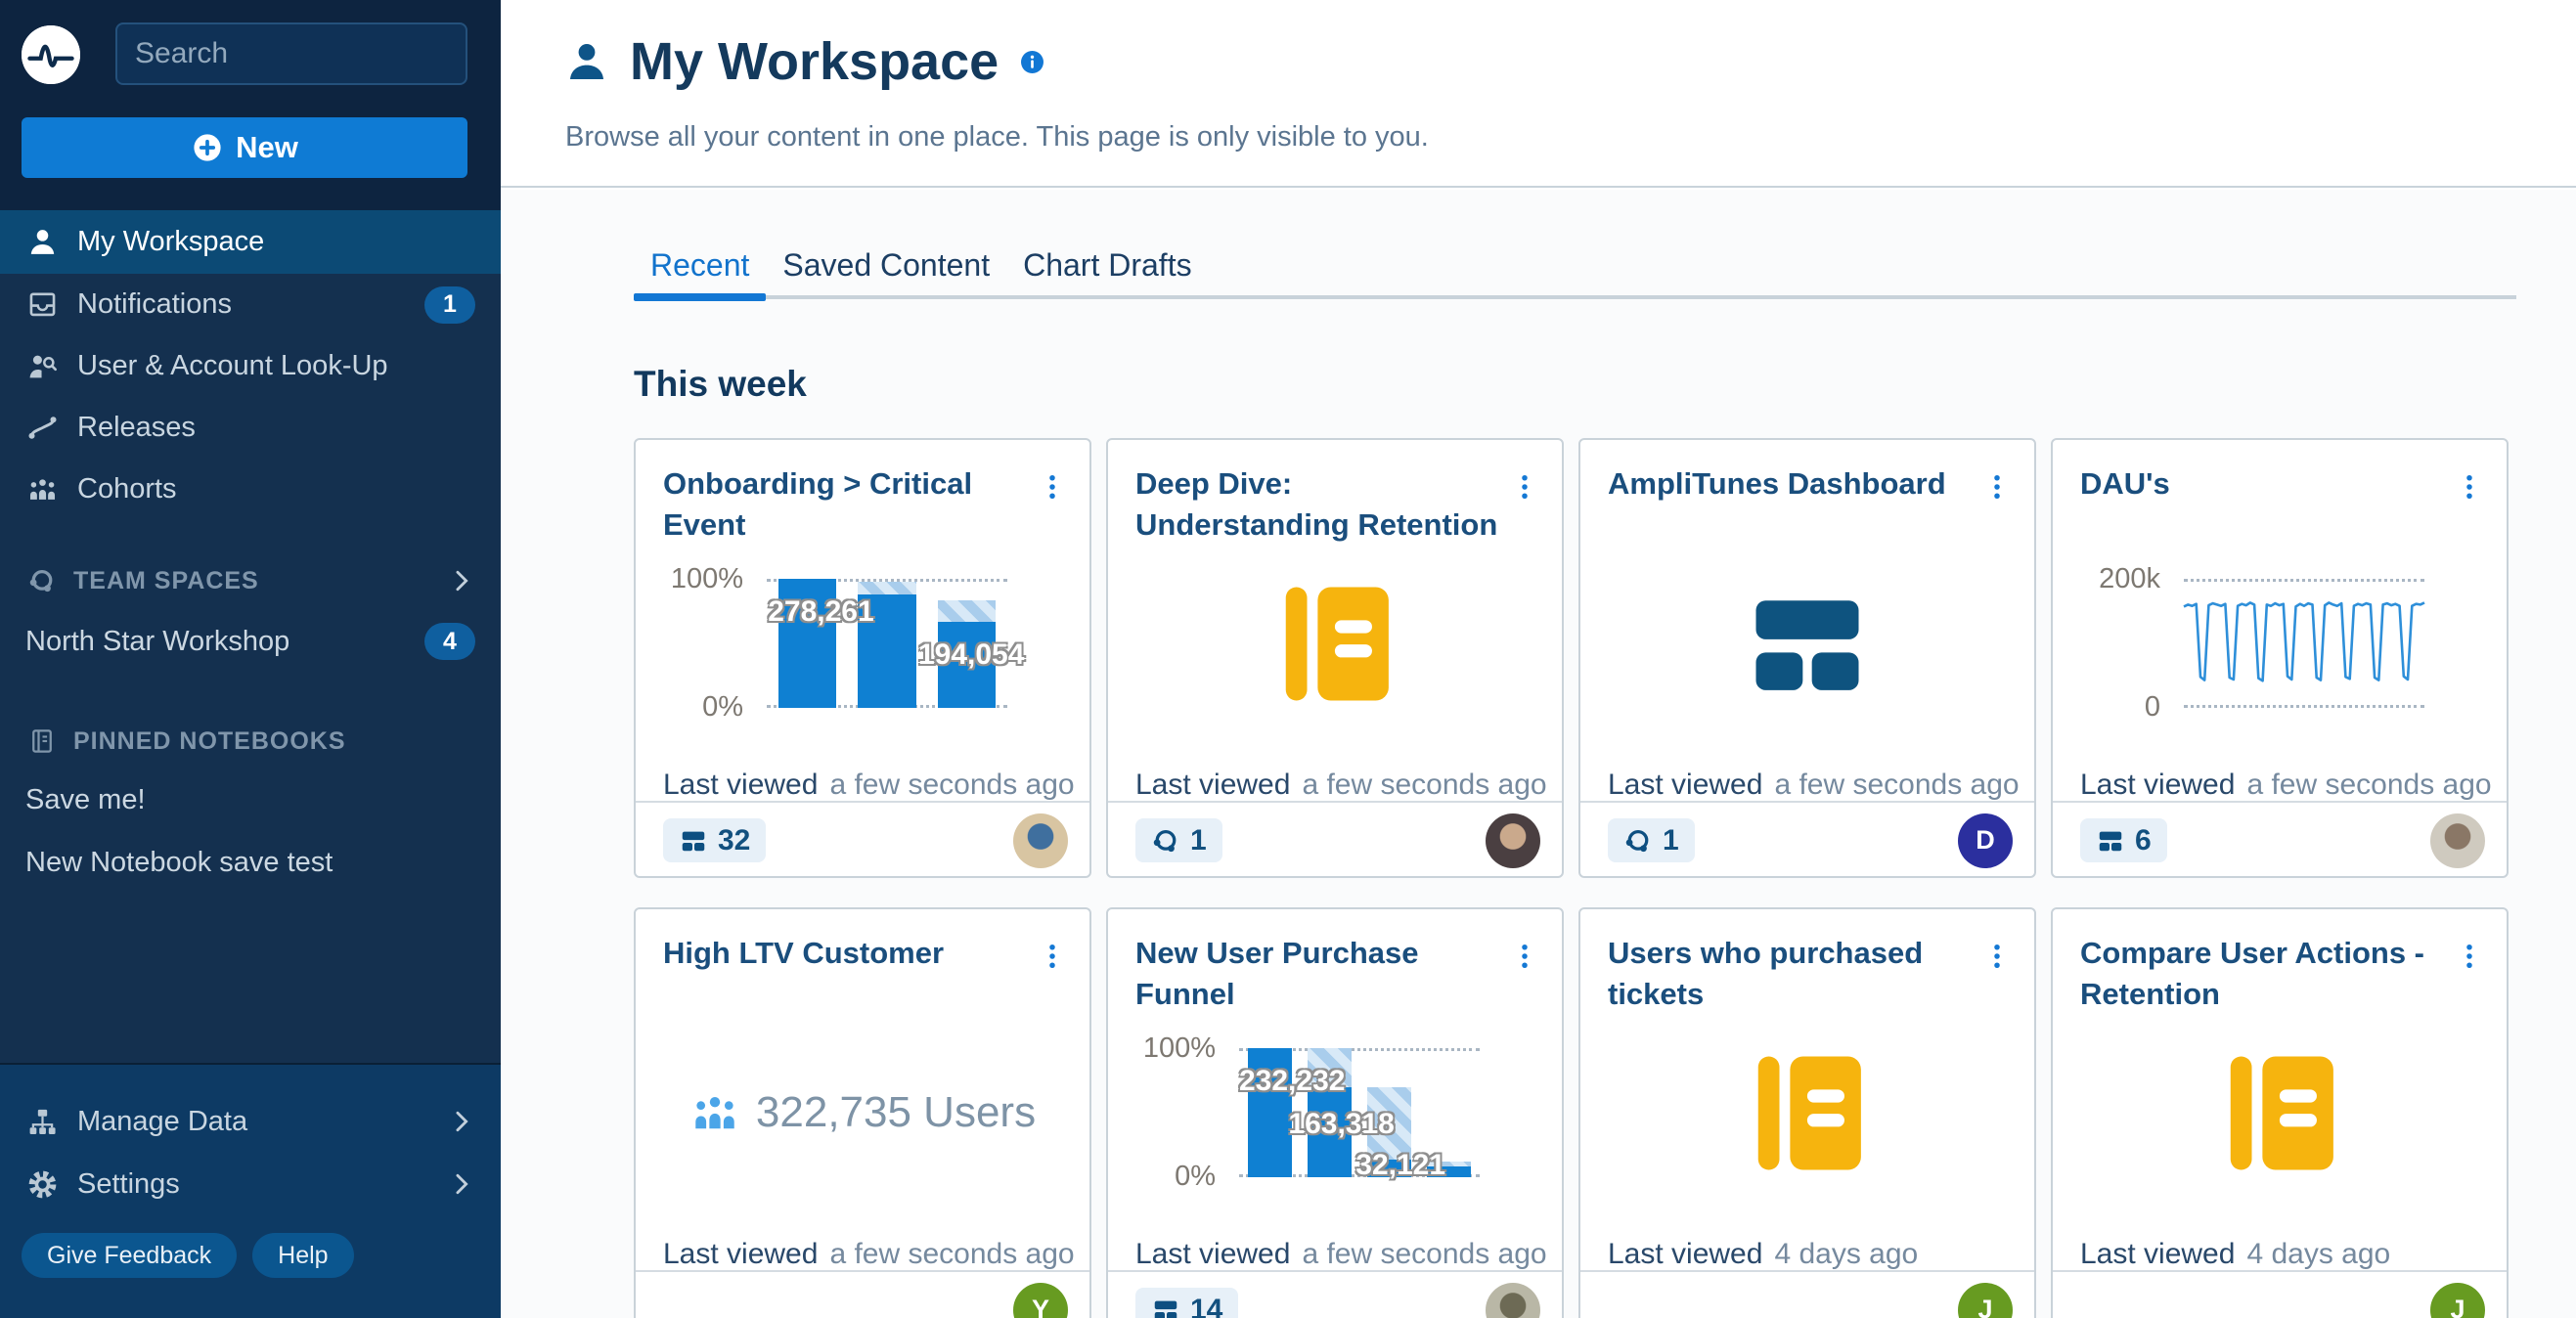 This screenshot has width=2576, height=1318. I want to click on sidebar-bottom: Manage Data Settings Give Feedback Help, so click(250, 1190).